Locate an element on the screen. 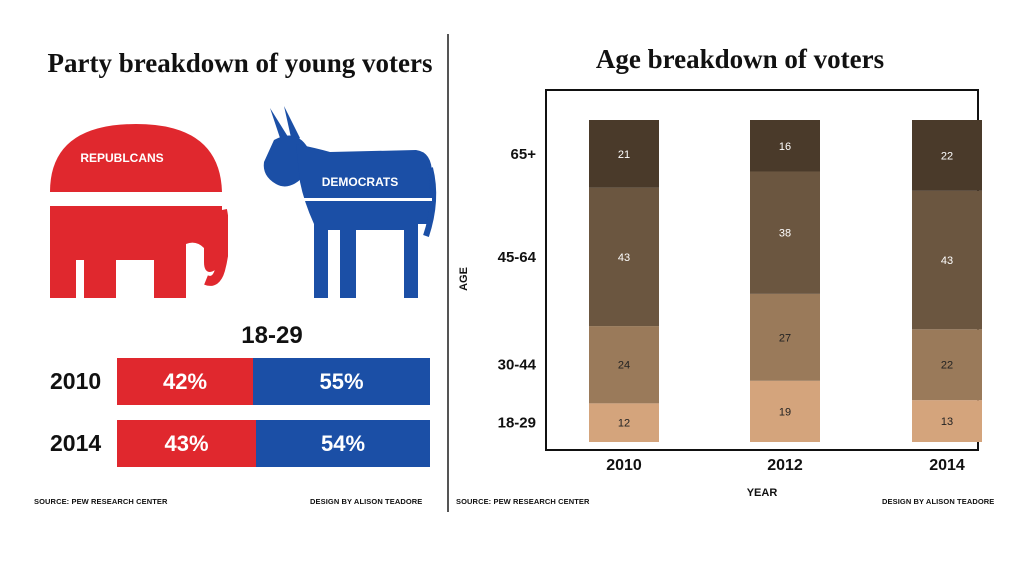 Image resolution: width=1024 pixels, height=576 pixels. x-tick-label: 2014 is located at coordinates (947, 465).